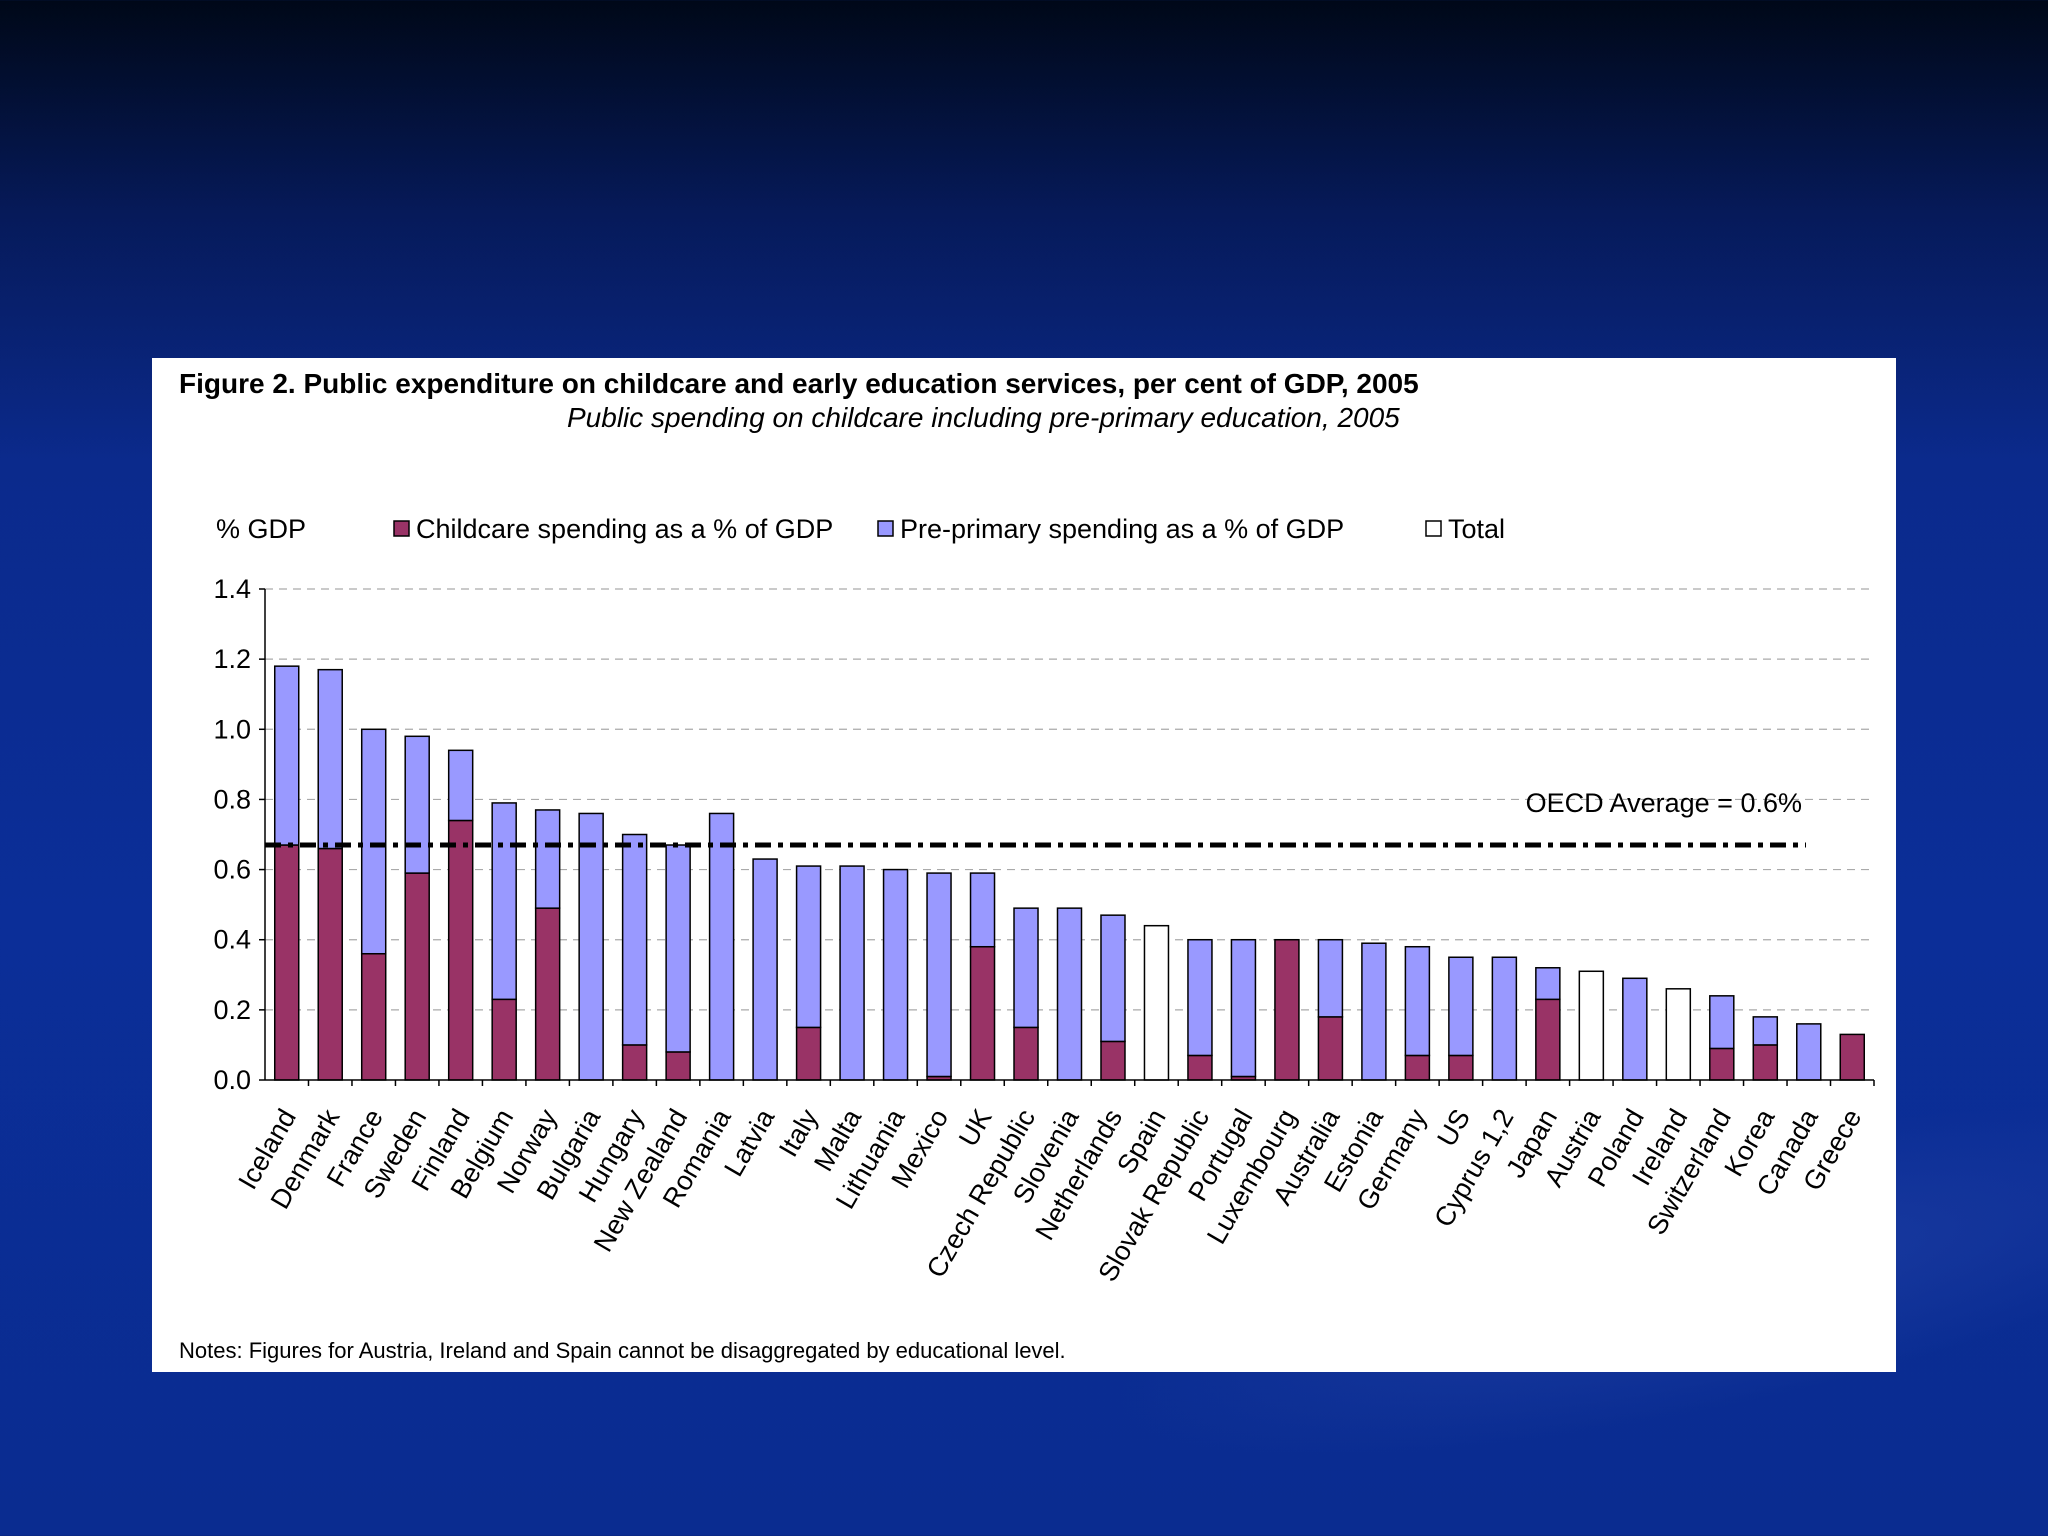  I want to click on legend-swatch-preprimary, so click(885, 528).